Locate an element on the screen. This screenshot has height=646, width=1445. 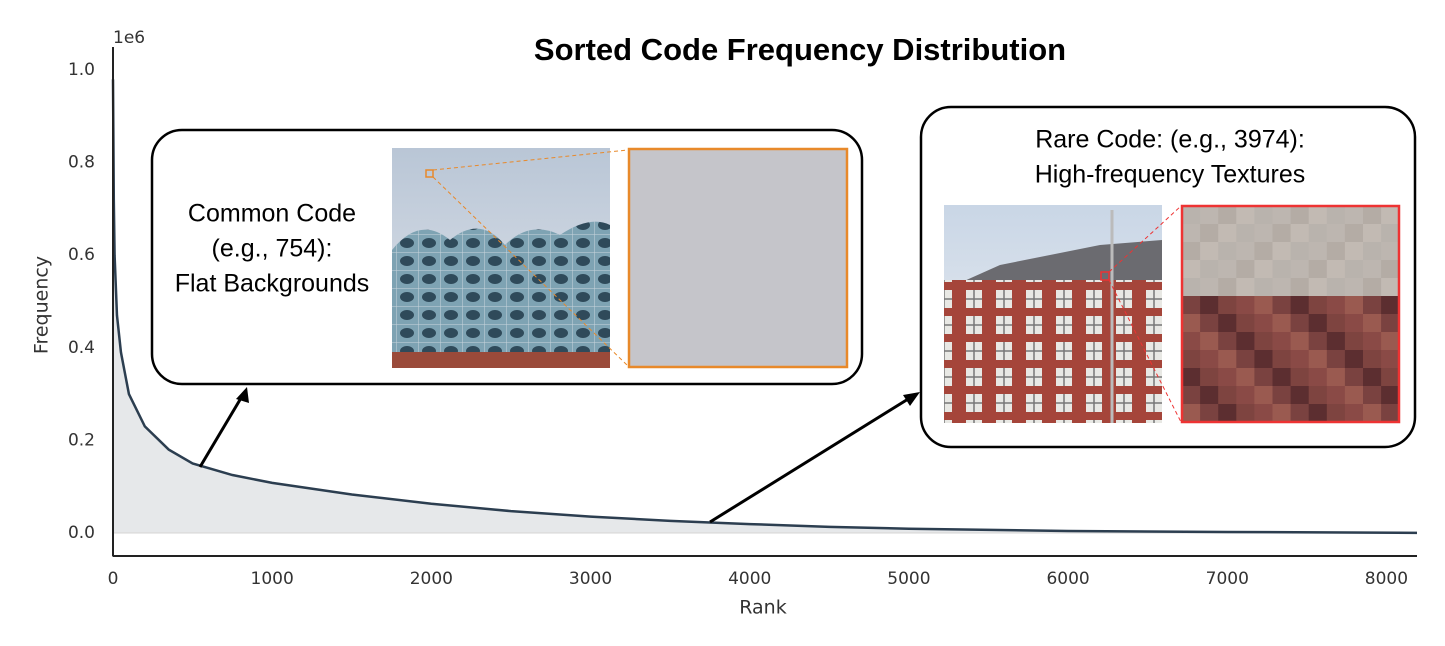
y-tick-label: 0.6 is located at coordinates (81, 255).